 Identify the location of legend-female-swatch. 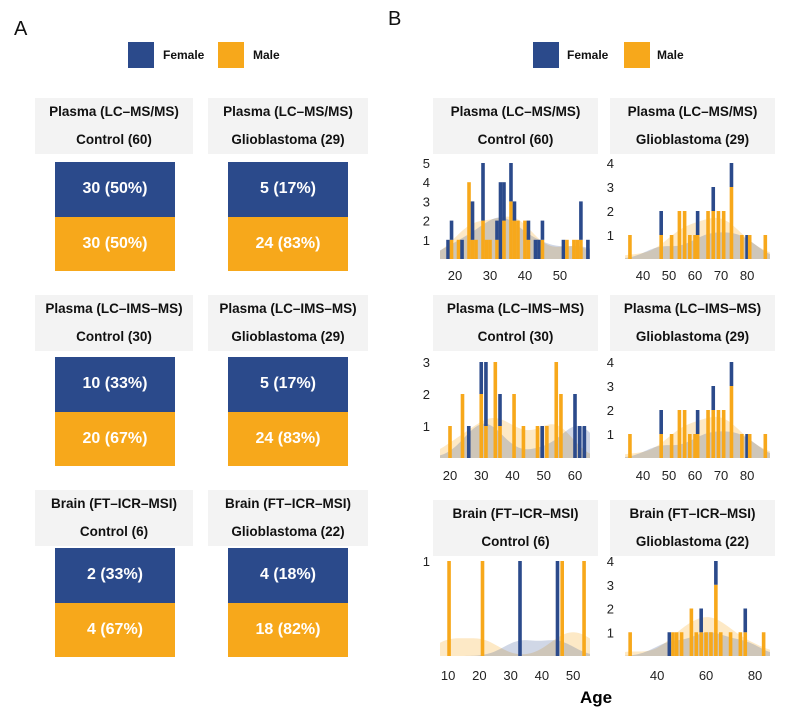
(141, 55).